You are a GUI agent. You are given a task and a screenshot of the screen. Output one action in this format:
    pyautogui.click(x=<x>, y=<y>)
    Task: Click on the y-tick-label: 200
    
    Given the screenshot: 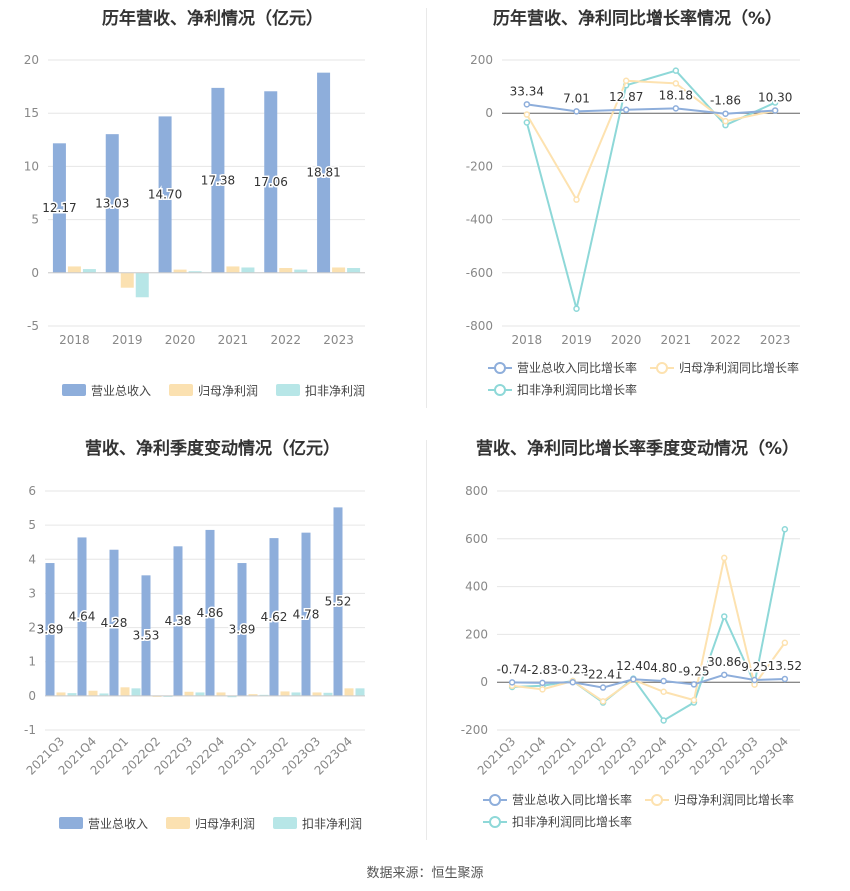 What is the action you would take?
    pyautogui.click(x=481, y=60)
    